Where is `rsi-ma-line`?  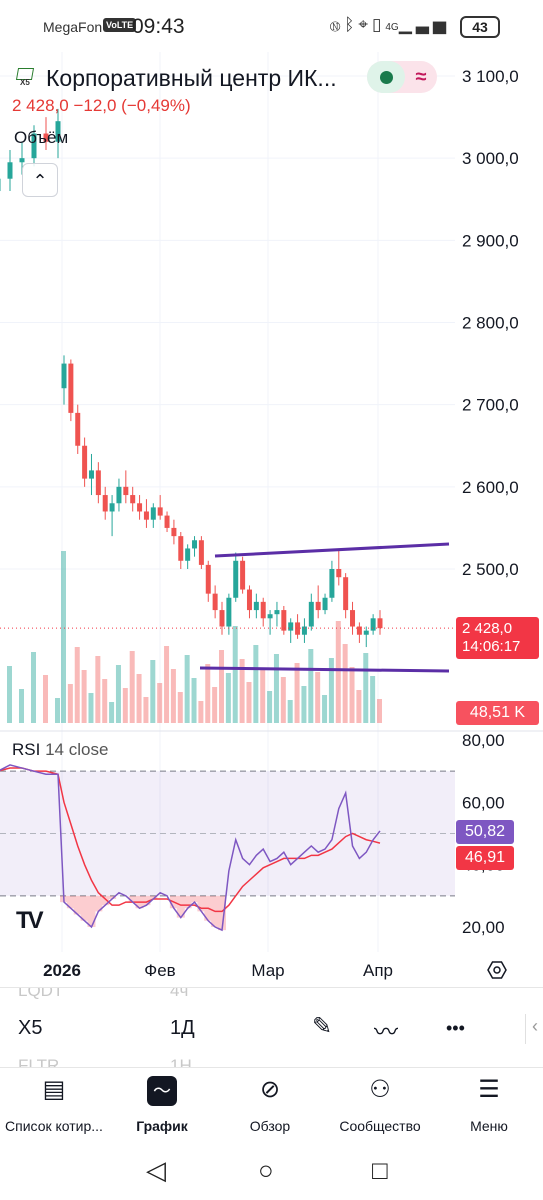
rsi-ma-line is located at coordinates (190, 840).